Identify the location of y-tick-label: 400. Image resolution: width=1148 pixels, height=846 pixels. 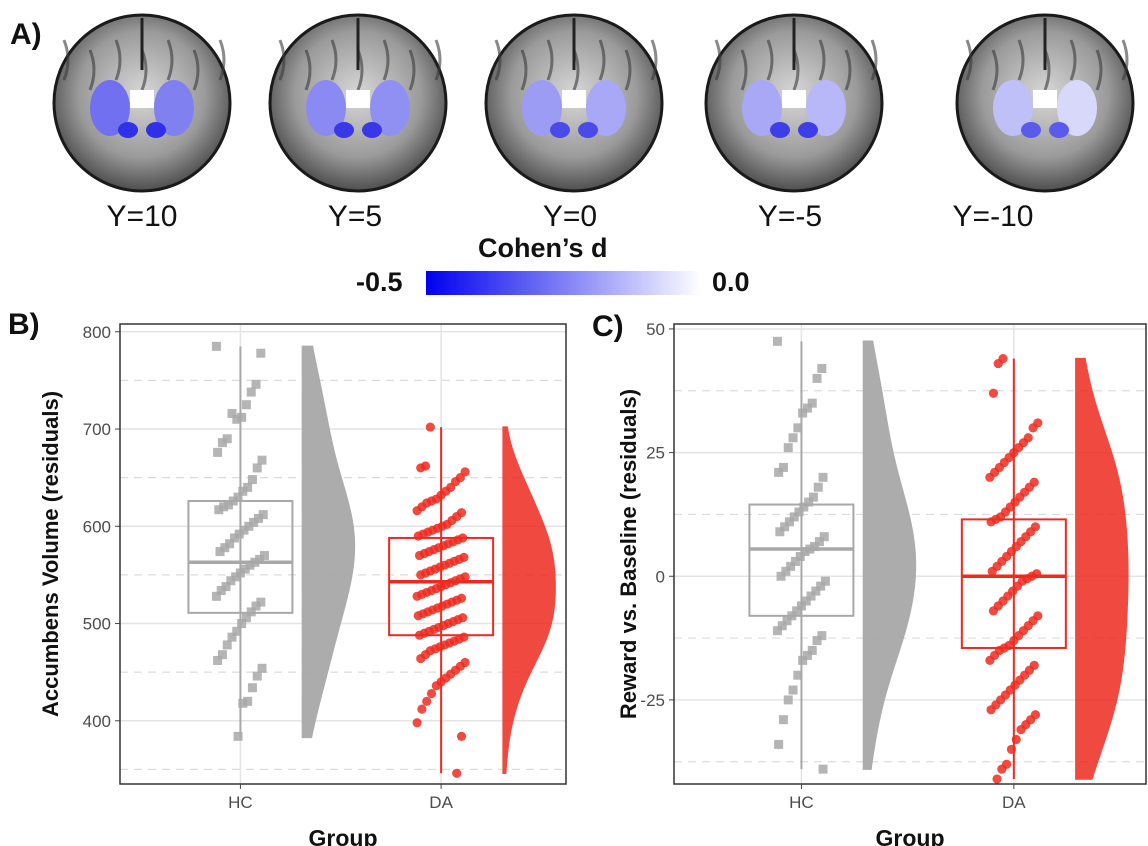
(97, 721).